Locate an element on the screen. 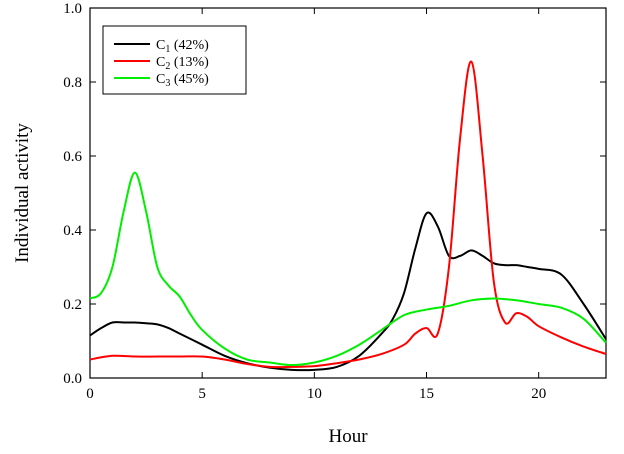 The height and width of the screenshot is (454, 624). legend-label-c3: C3 (45%) is located at coordinates (182, 80).